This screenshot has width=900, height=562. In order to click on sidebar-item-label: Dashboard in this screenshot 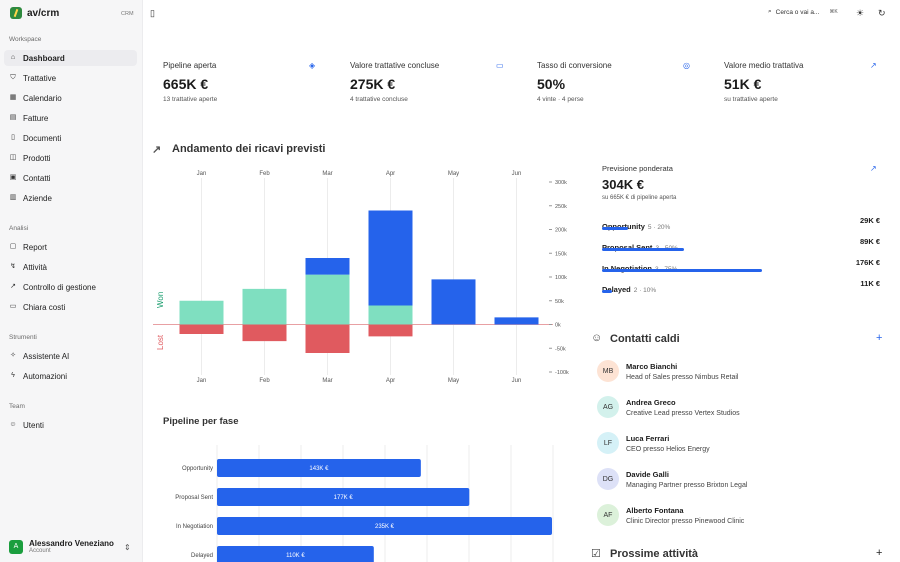, I will do `click(44, 58)`.